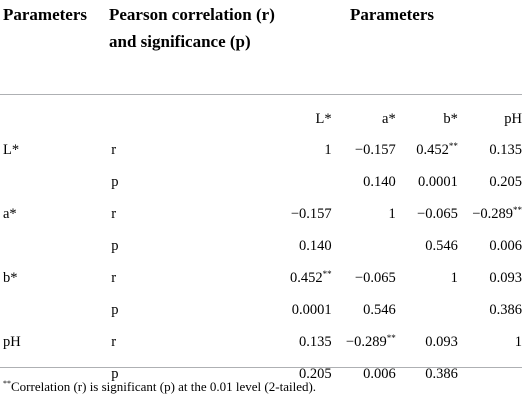  Describe the element at coordinates (261, 278) in the screenshot. I see `table-row: b* r 0.452** −0.065 1 0.093` at that location.